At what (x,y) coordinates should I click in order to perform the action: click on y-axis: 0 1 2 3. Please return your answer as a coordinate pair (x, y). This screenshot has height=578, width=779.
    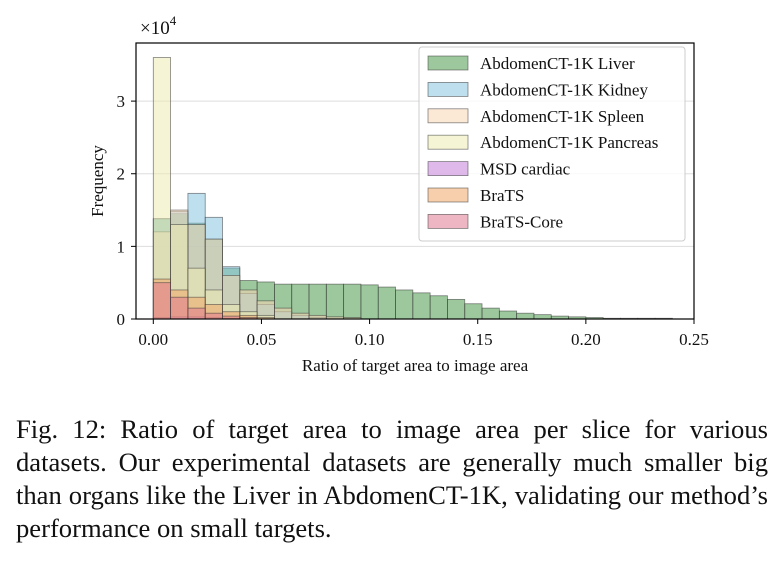
    Looking at the image, I should click on (126, 210).